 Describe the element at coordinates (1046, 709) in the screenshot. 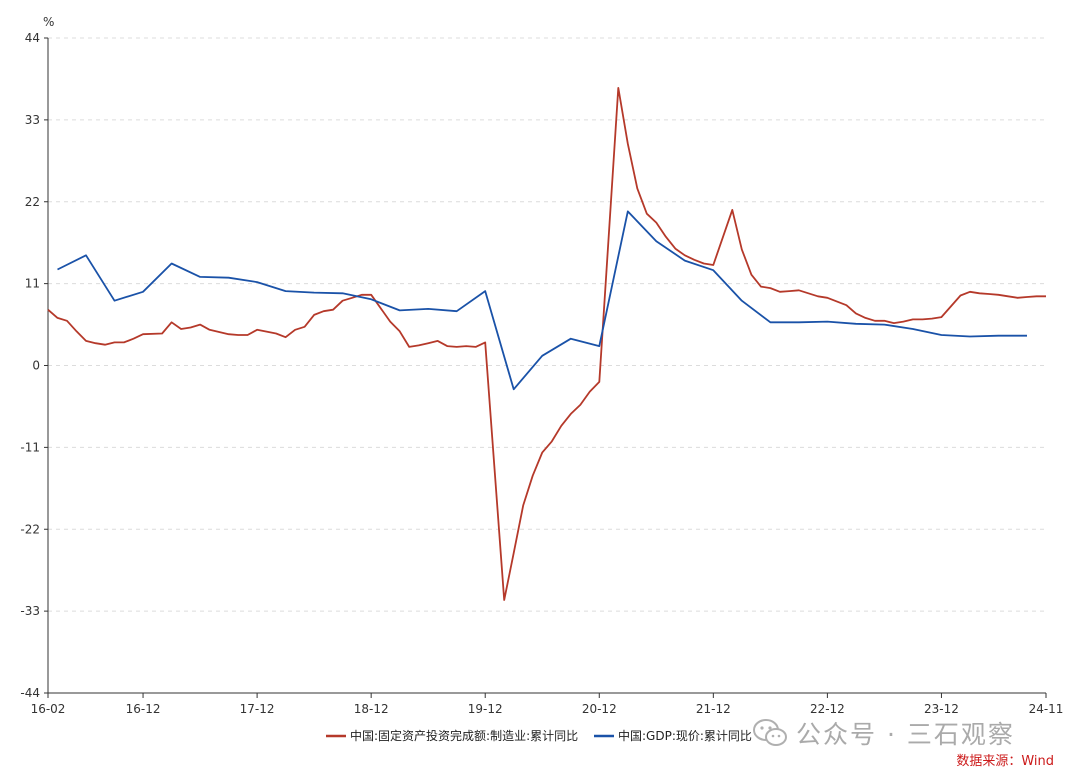

I see `x-tick-label: 24-11` at that location.